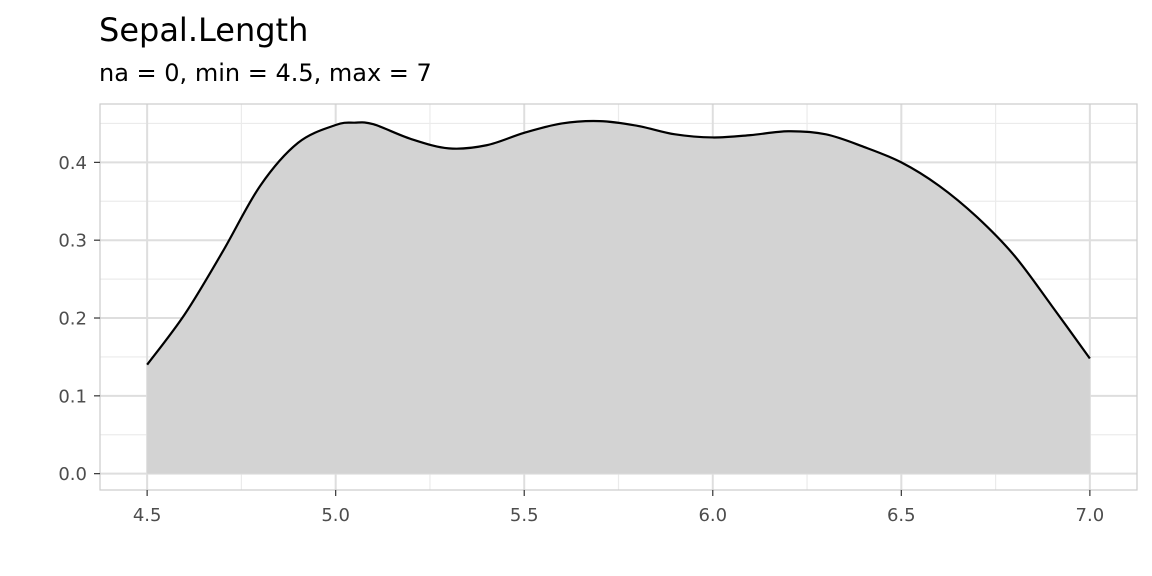 This screenshot has width=1152, height=576. What do you see at coordinates (265, 73) in the screenshot?
I see `chart-subtitle: na = 0, min = 4.5, max = 7` at bounding box center [265, 73].